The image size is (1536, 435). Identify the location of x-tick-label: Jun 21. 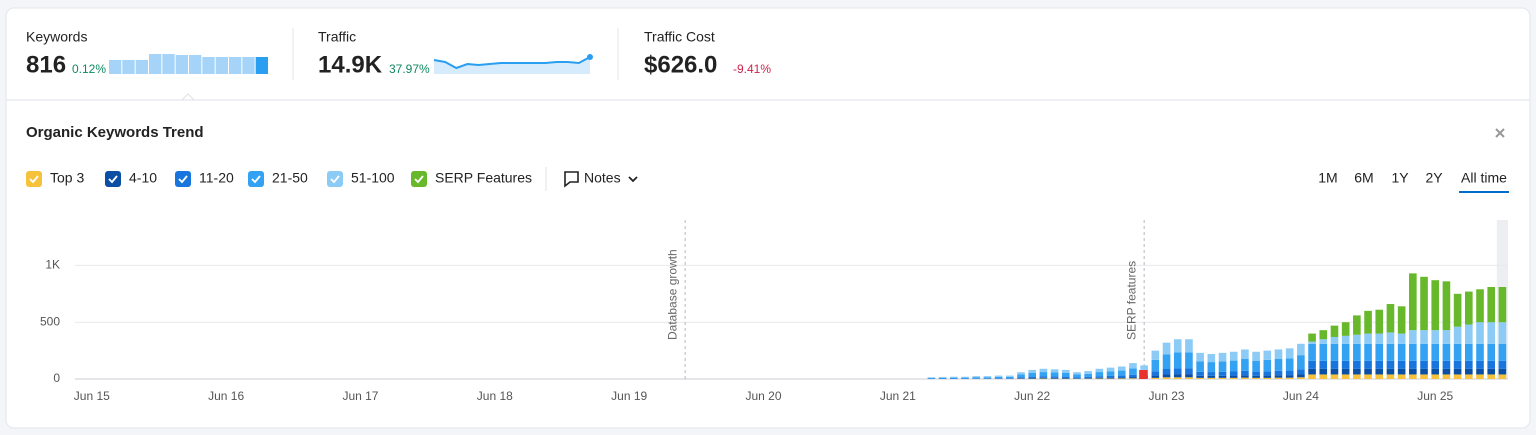
(898, 396).